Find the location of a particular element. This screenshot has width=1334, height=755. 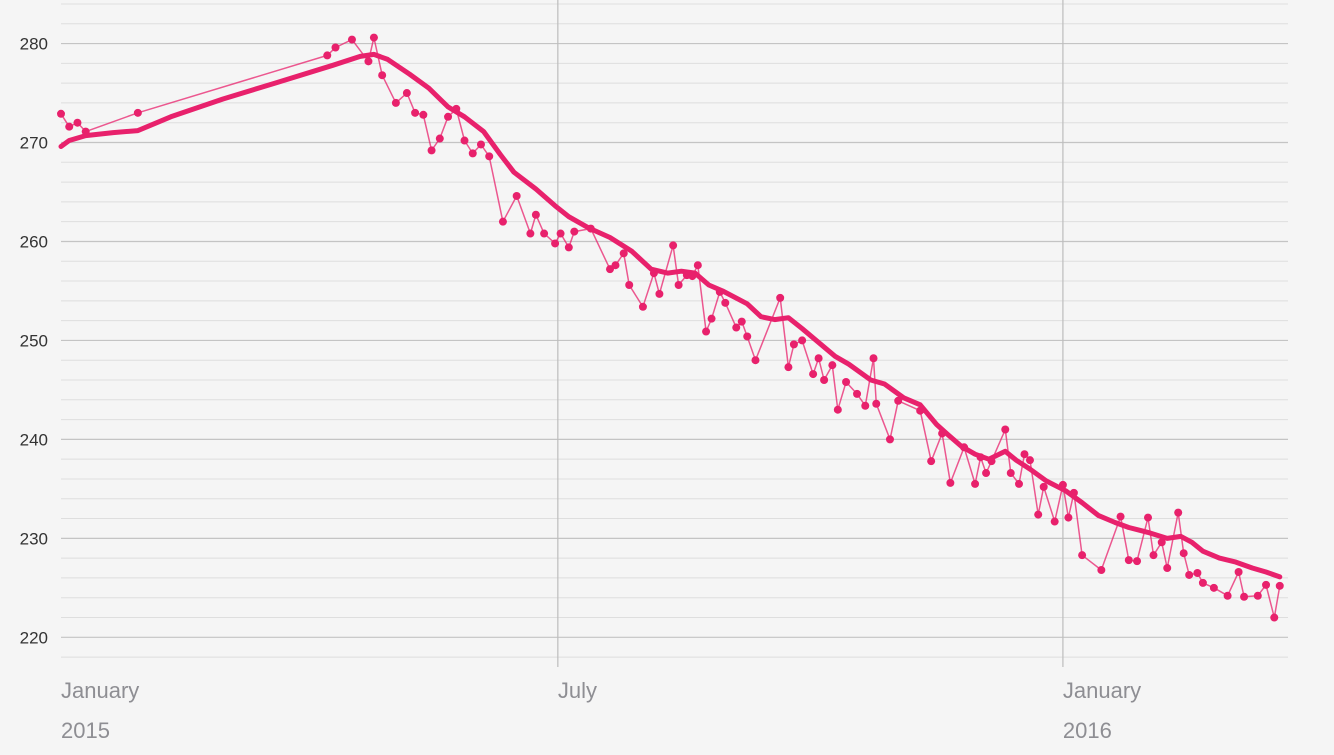

y-axis-tick-labels: 220 230 240 250 260 270 280 is located at coordinates (34, 341).